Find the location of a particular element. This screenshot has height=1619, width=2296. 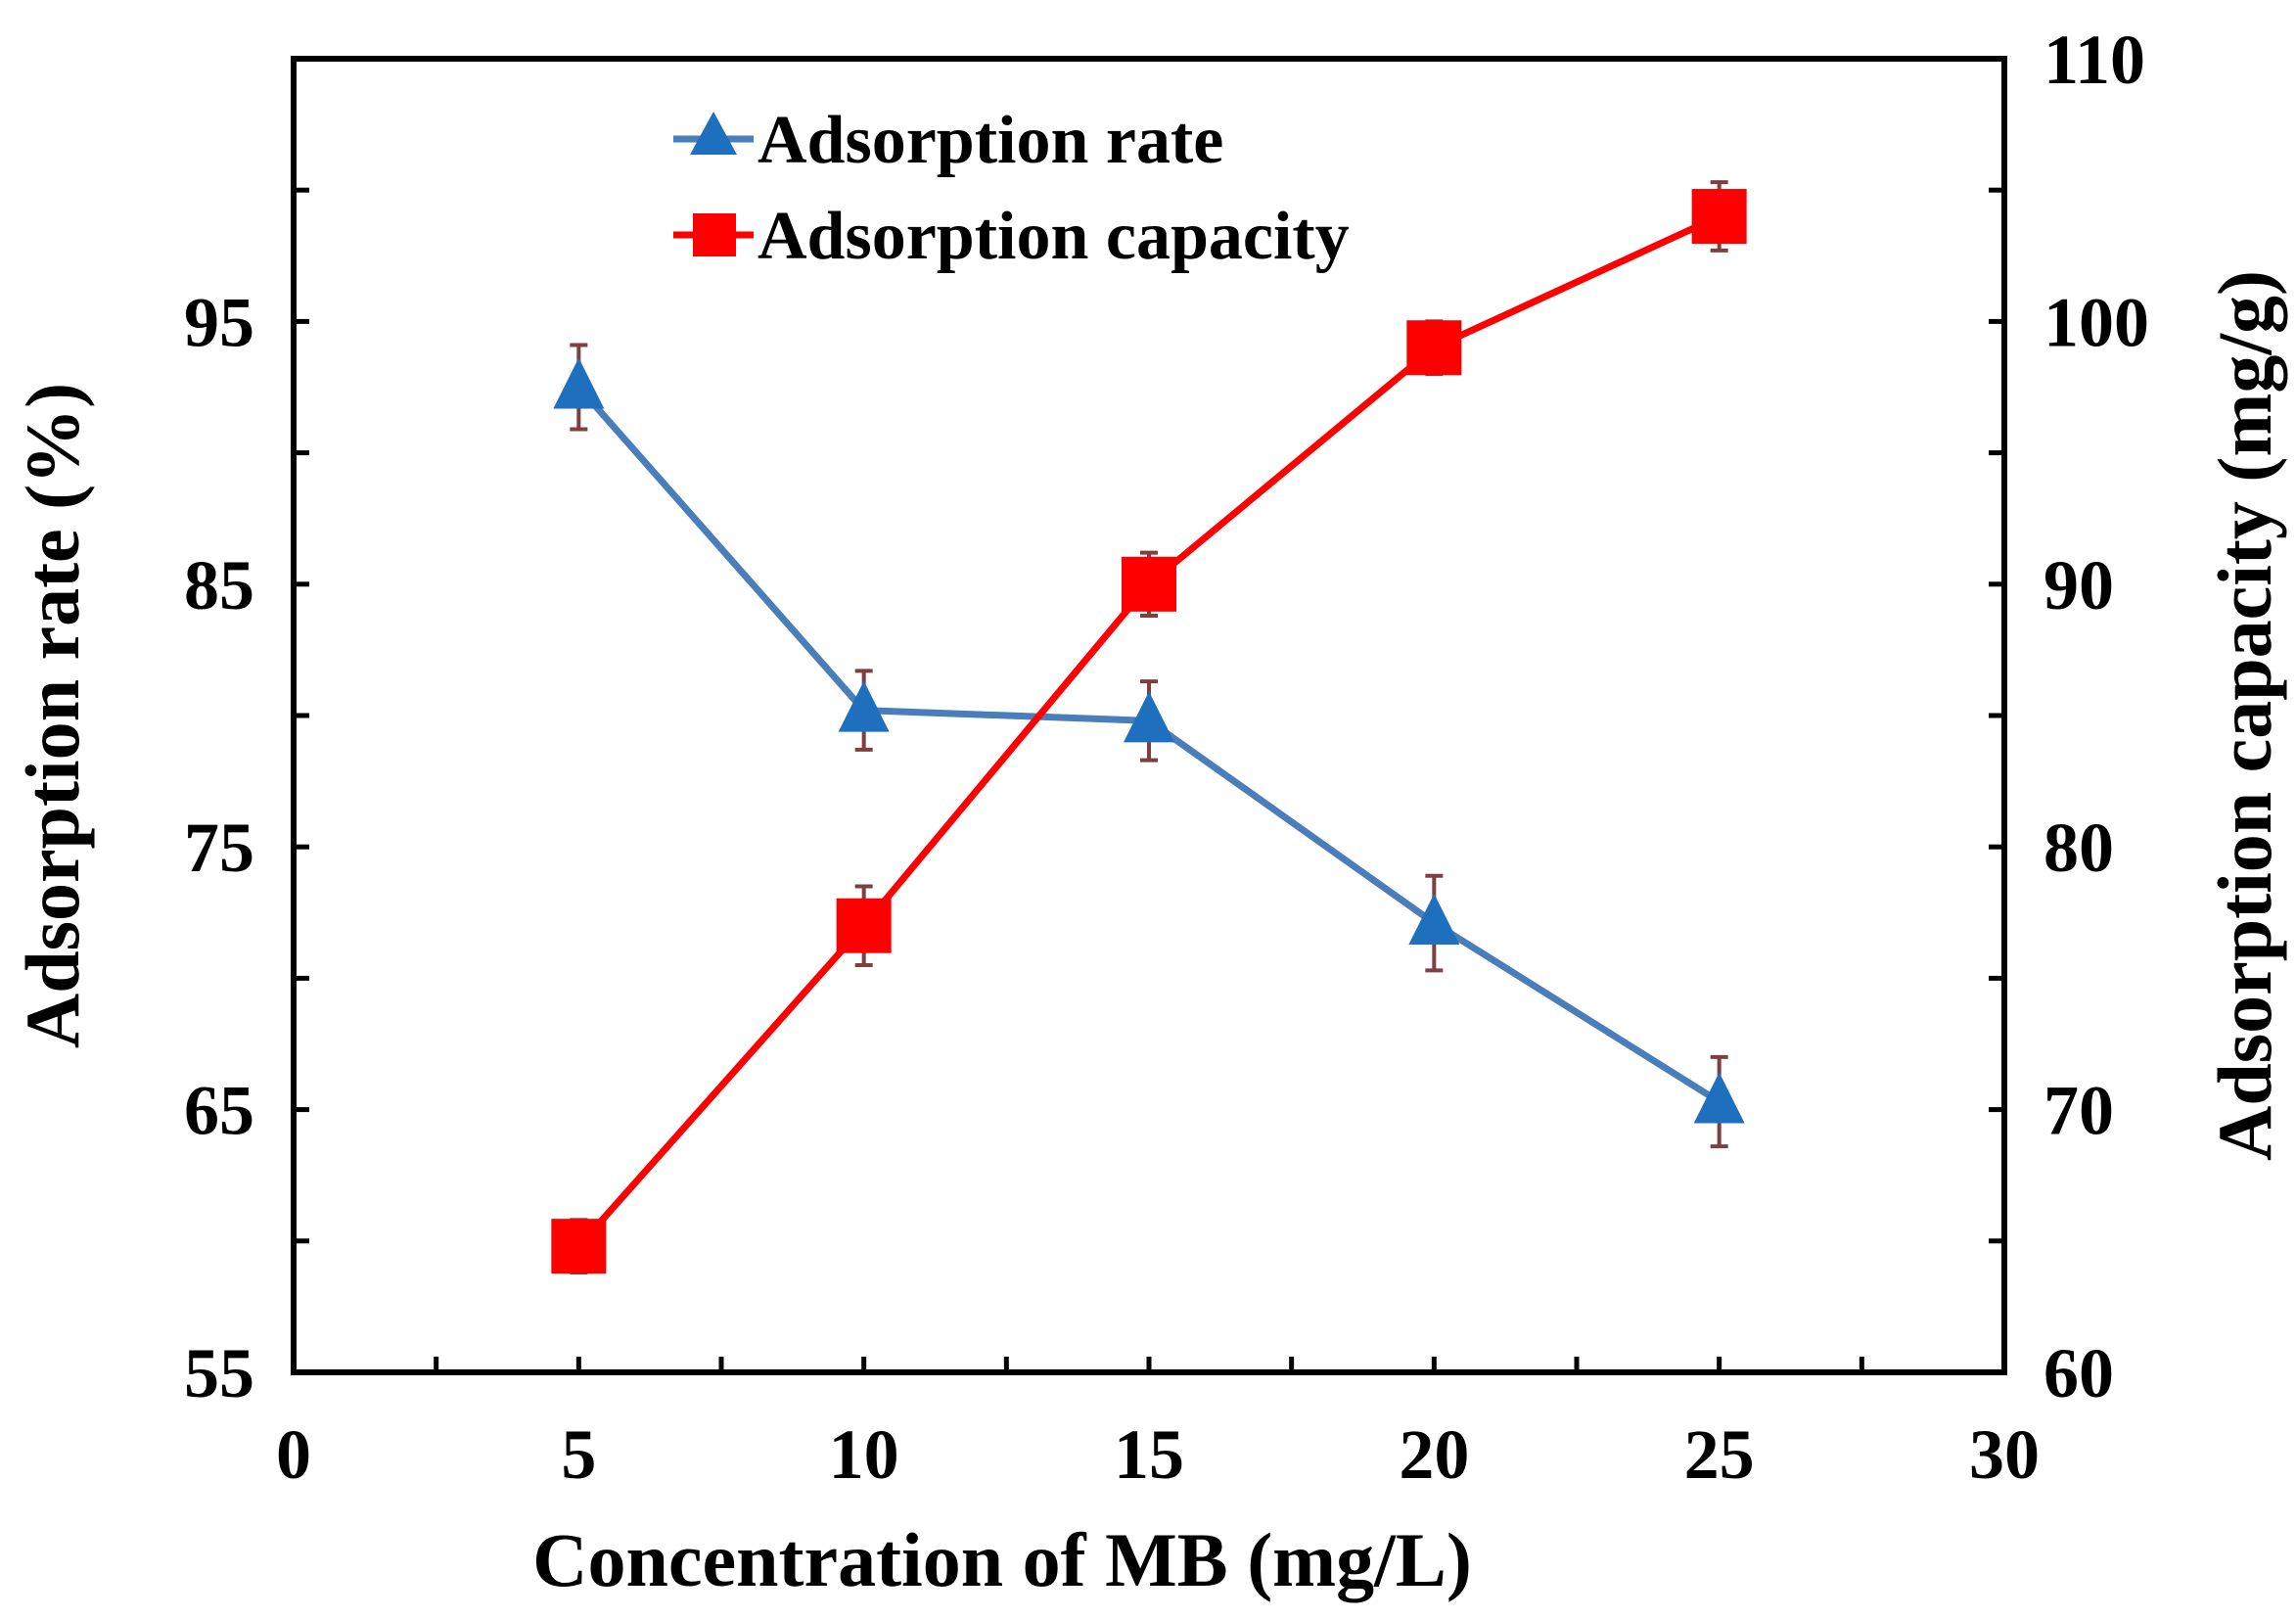

legend-rate-triangle-icon is located at coordinates (713, 133).